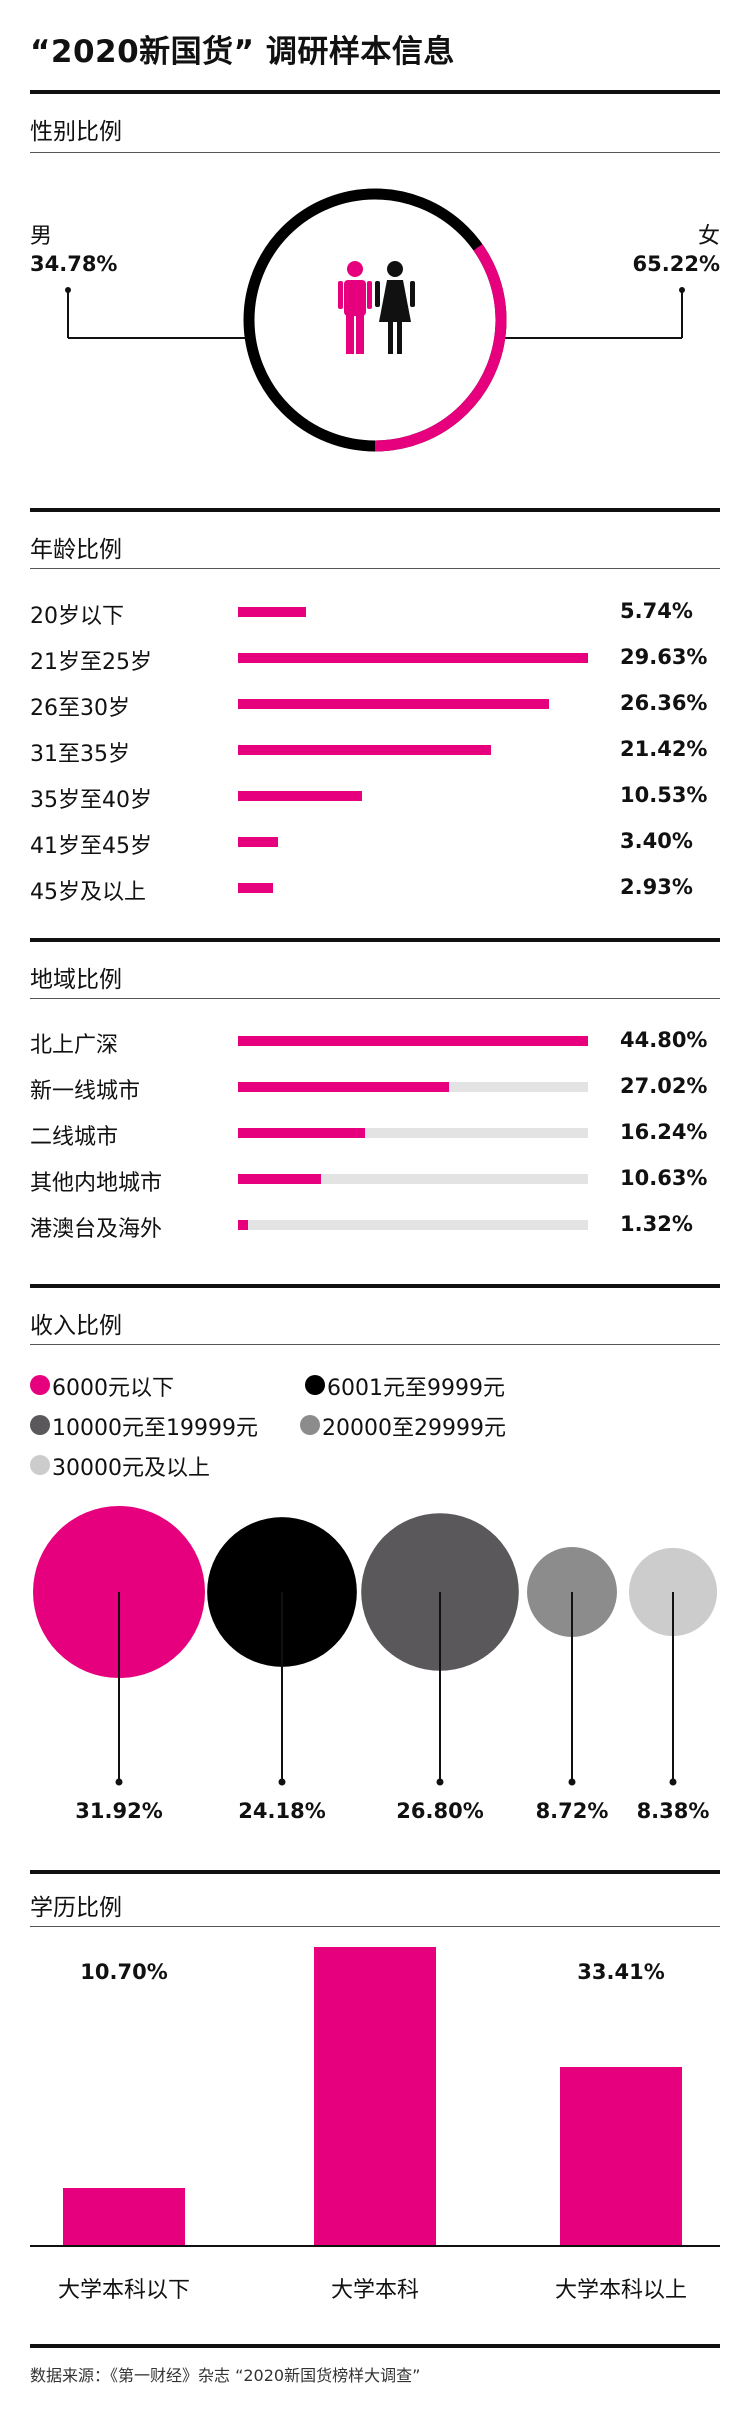 This screenshot has height=2414, width=750. I want to click on donut-male-segment, so click(375, 320).